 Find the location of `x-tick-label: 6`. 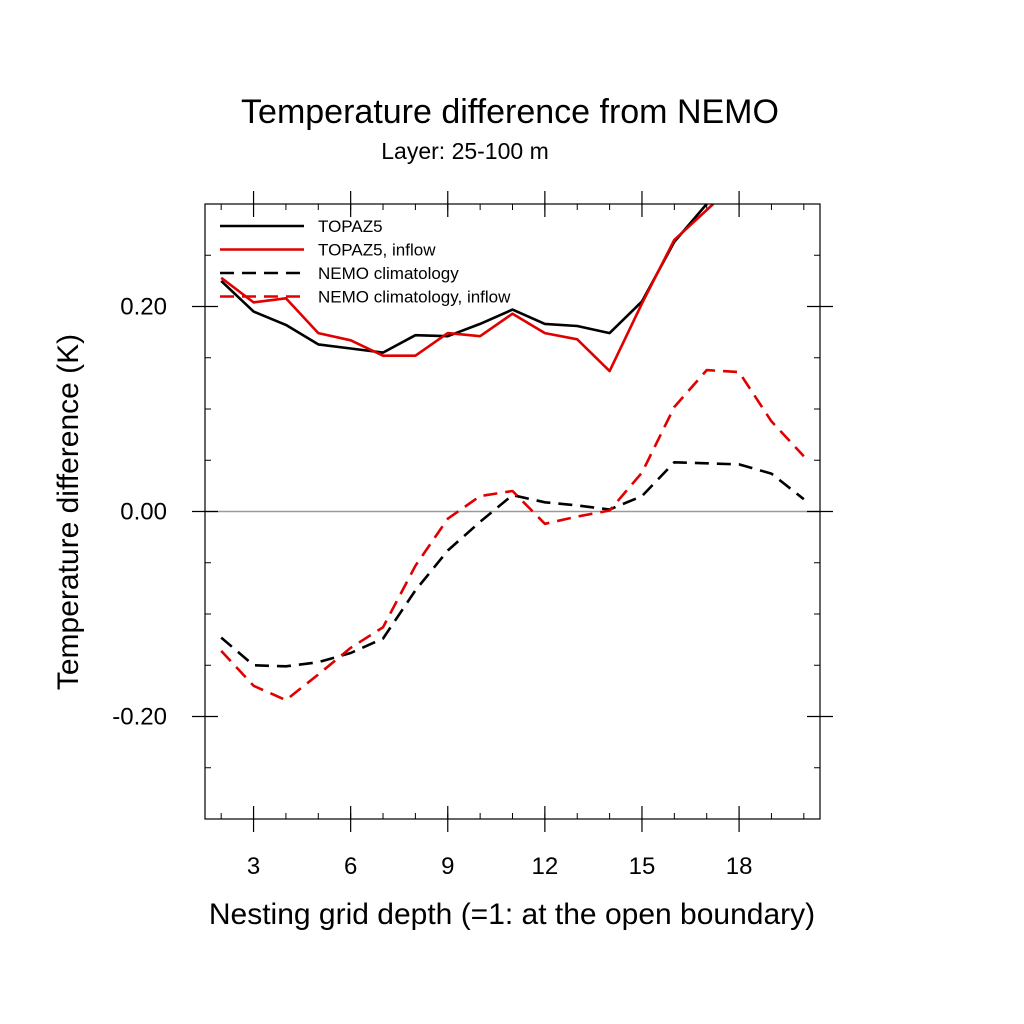

x-tick-label: 6 is located at coordinates (350, 866).